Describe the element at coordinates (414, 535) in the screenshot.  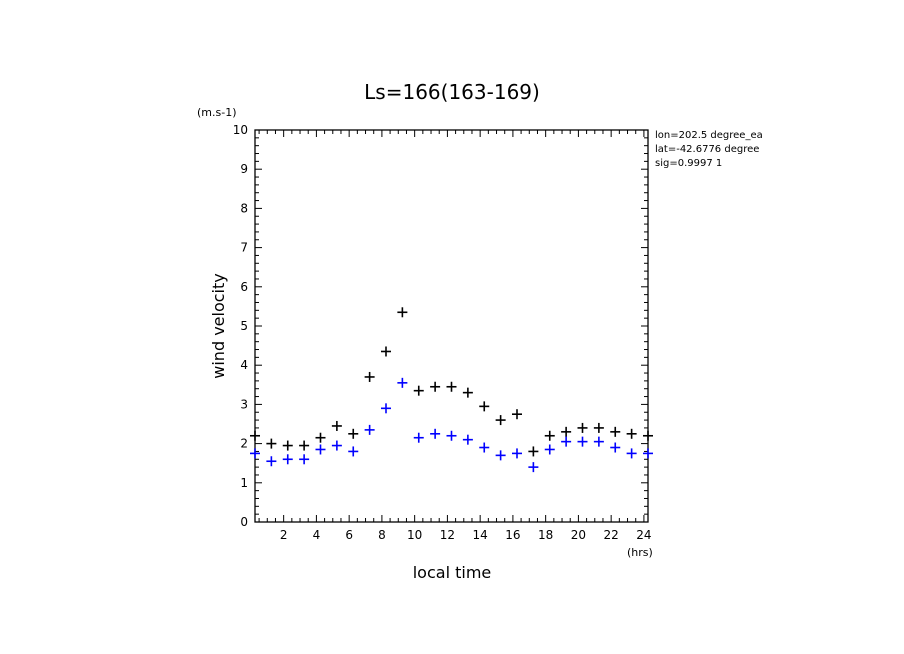
I see `x-tick-label: 10` at that location.